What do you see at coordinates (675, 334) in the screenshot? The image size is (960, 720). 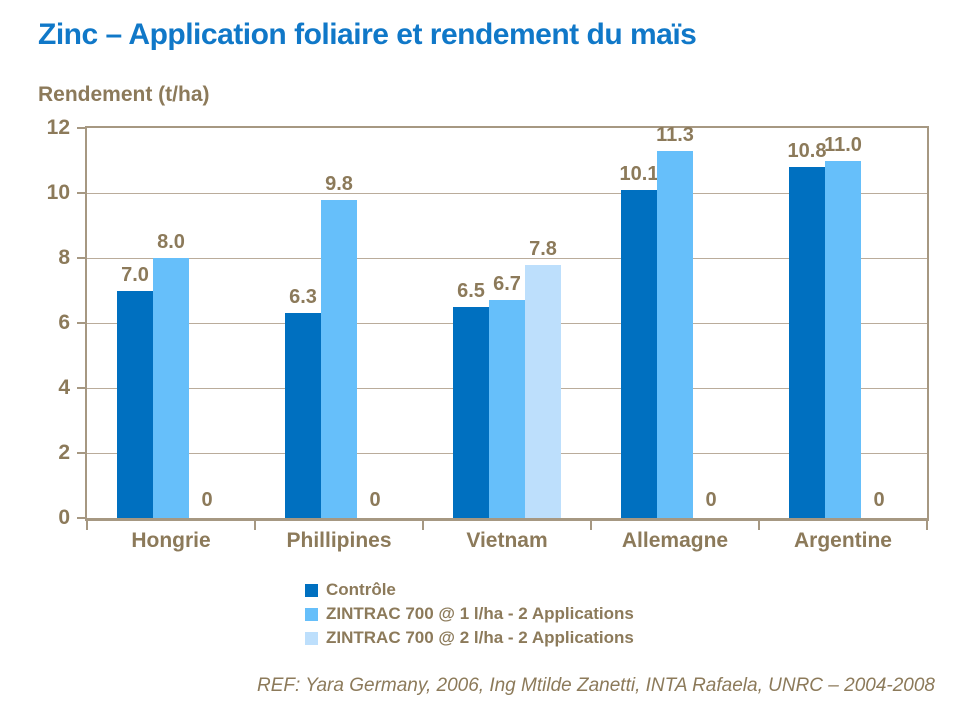 I see `bar-allemagne-series2` at bounding box center [675, 334].